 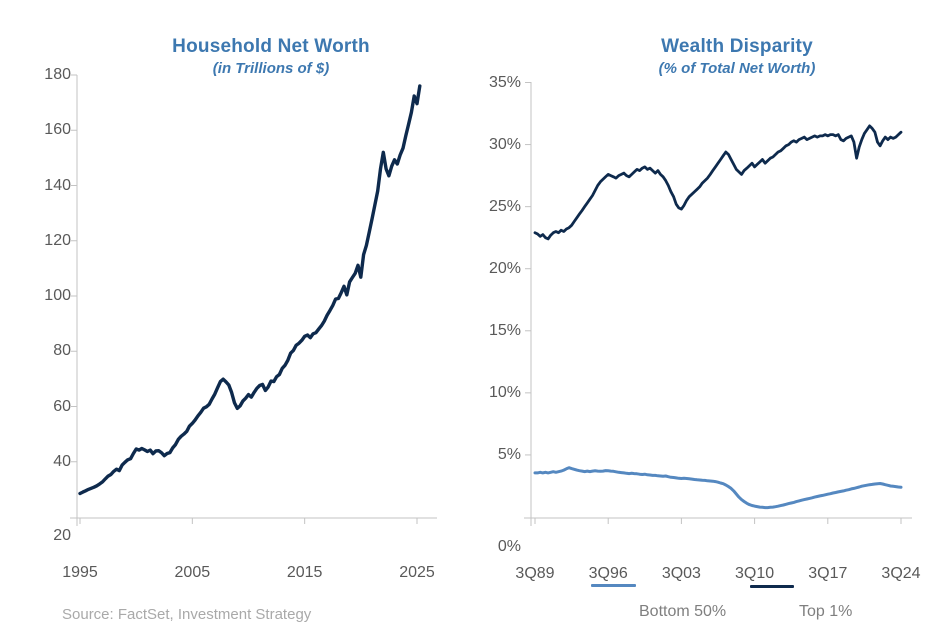 I want to click on x-tick-label: 2025, so click(x=417, y=572).